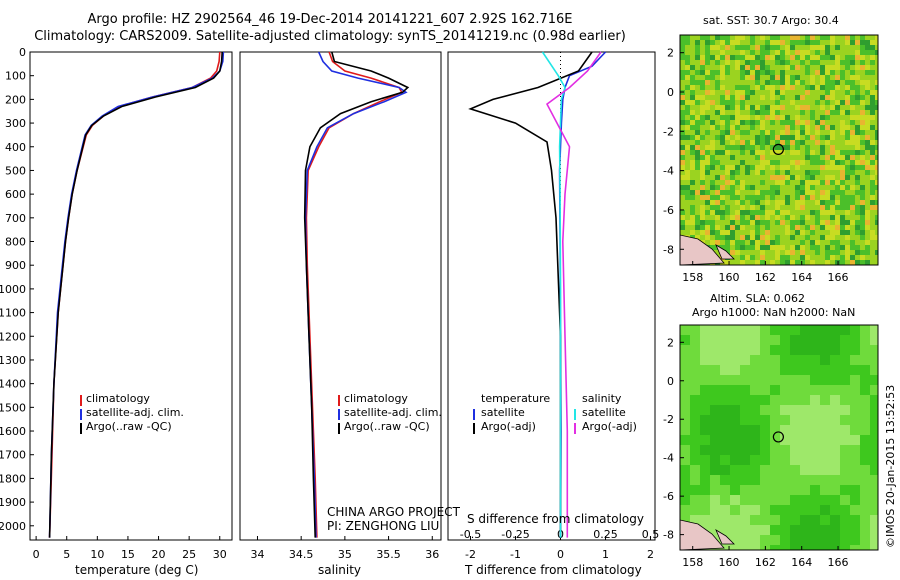  What do you see at coordinates (340, 570) in the screenshot?
I see `salinity-axis-label: salinity` at bounding box center [340, 570].